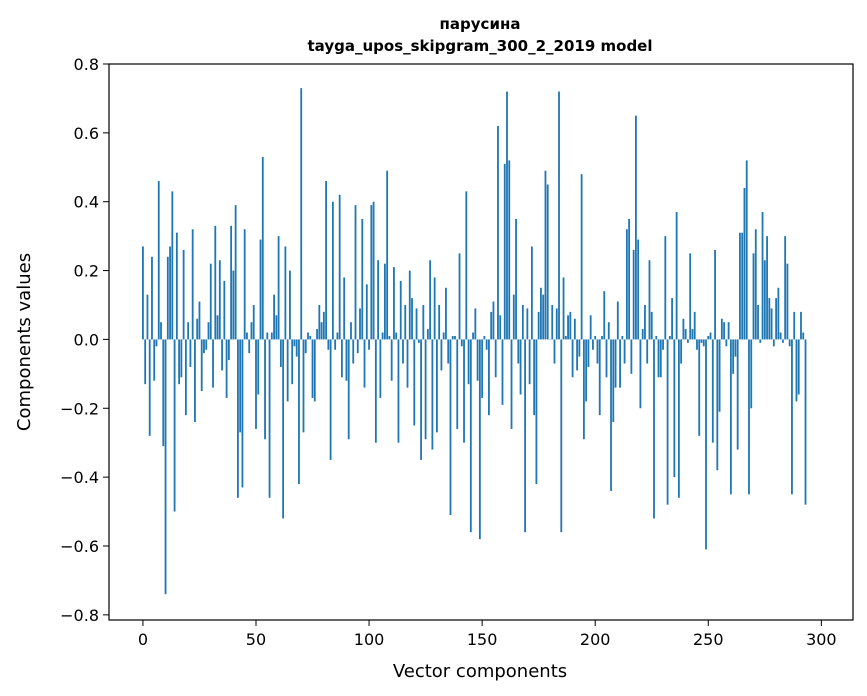 The image size is (867, 696). I want to click on chart-title: парусина, so click(480, 24).